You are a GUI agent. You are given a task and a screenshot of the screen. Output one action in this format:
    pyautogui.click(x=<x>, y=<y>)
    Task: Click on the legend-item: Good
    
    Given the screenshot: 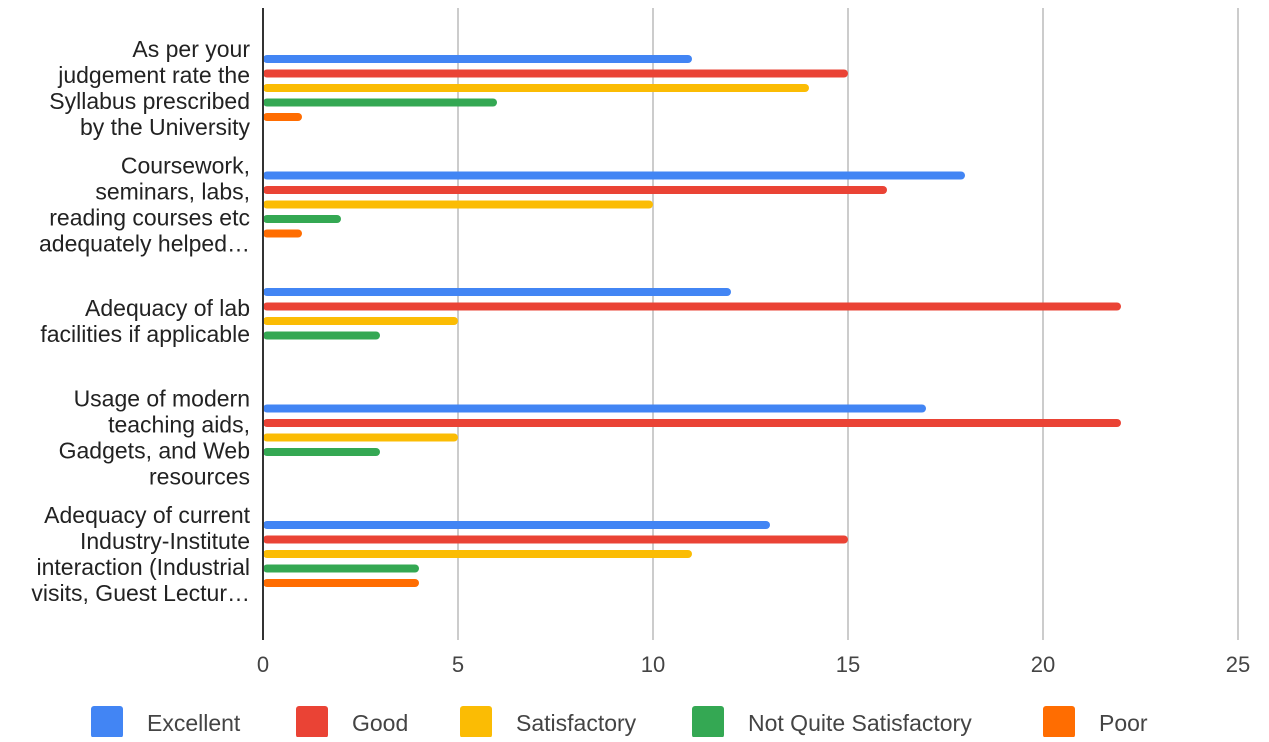 What is the action you would take?
    pyautogui.click(x=352, y=722)
    